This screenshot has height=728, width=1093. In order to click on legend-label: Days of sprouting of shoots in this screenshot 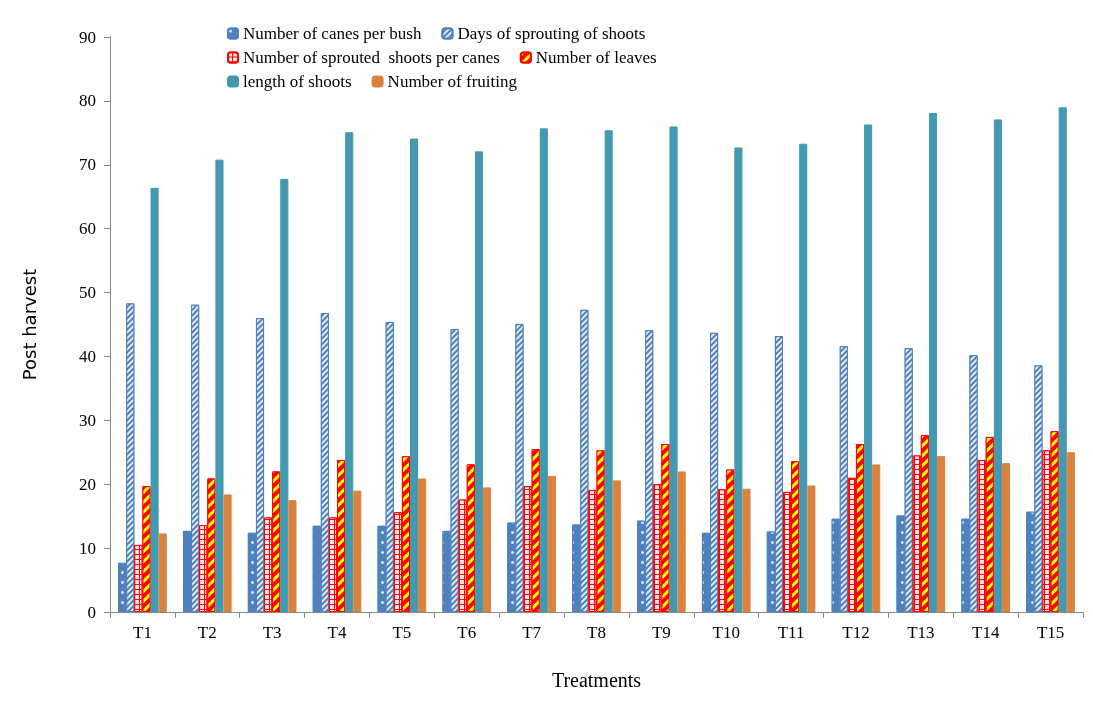, I will do `click(551, 33)`.